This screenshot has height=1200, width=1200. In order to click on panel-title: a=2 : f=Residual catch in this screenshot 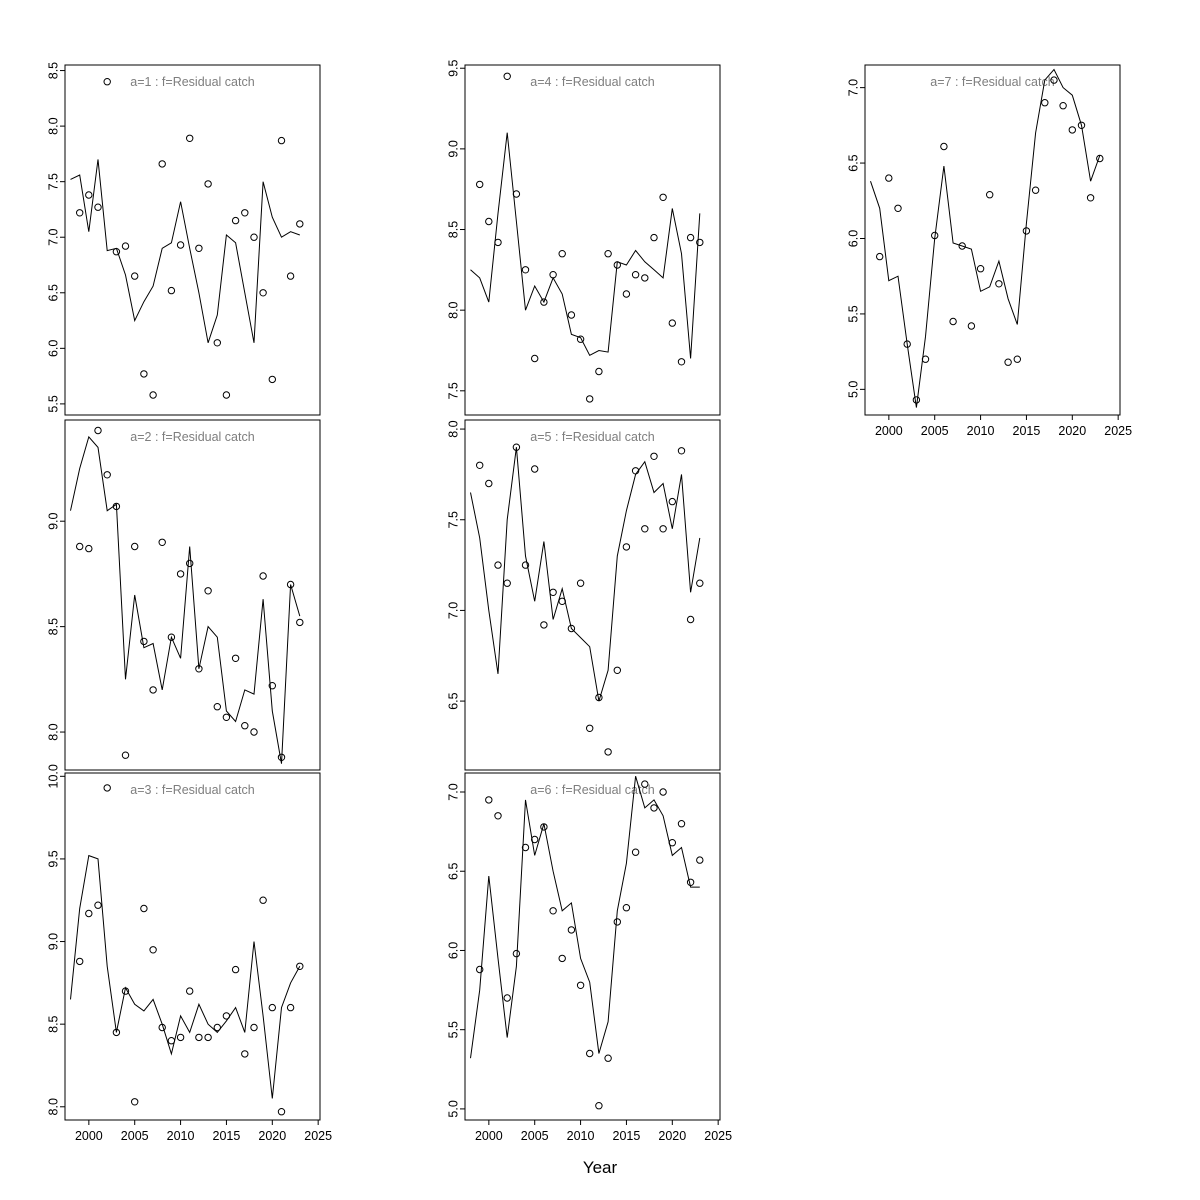, I will do `click(192, 437)`.